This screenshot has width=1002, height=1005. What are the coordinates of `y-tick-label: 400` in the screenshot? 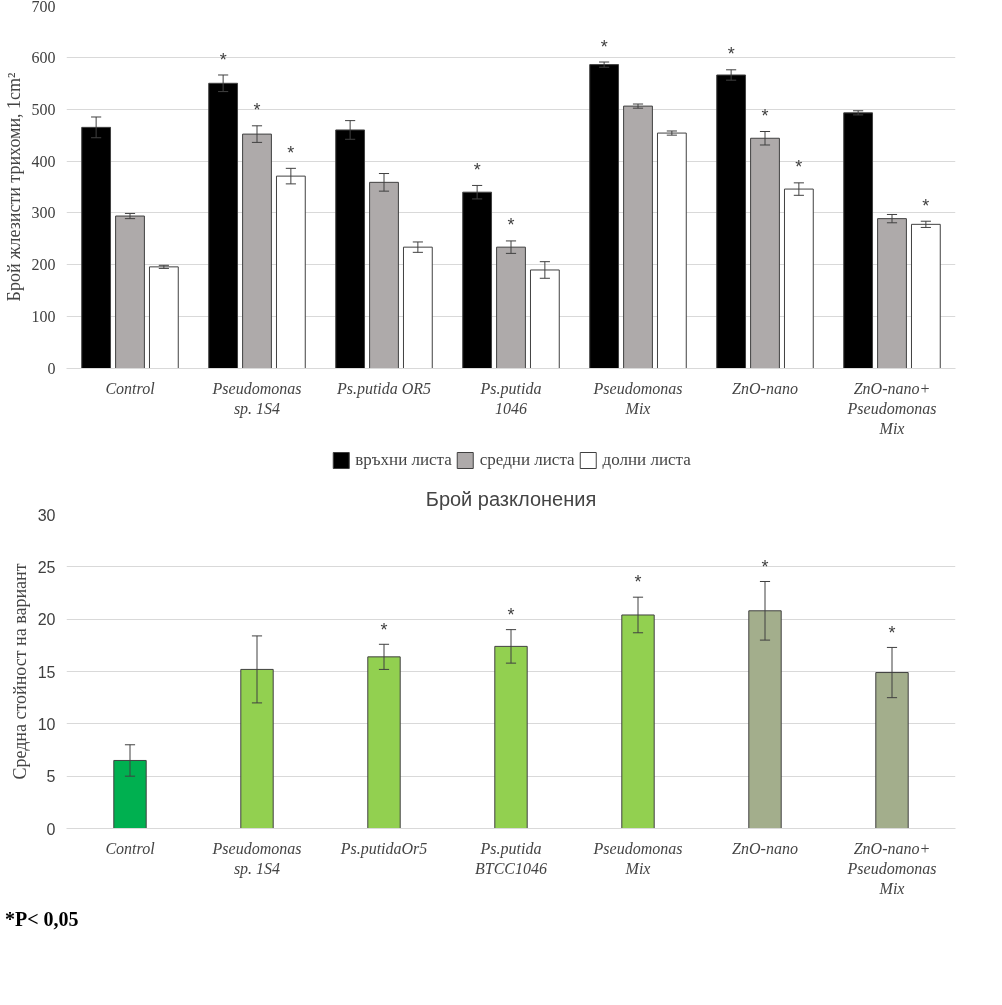 It's located at (43, 161).